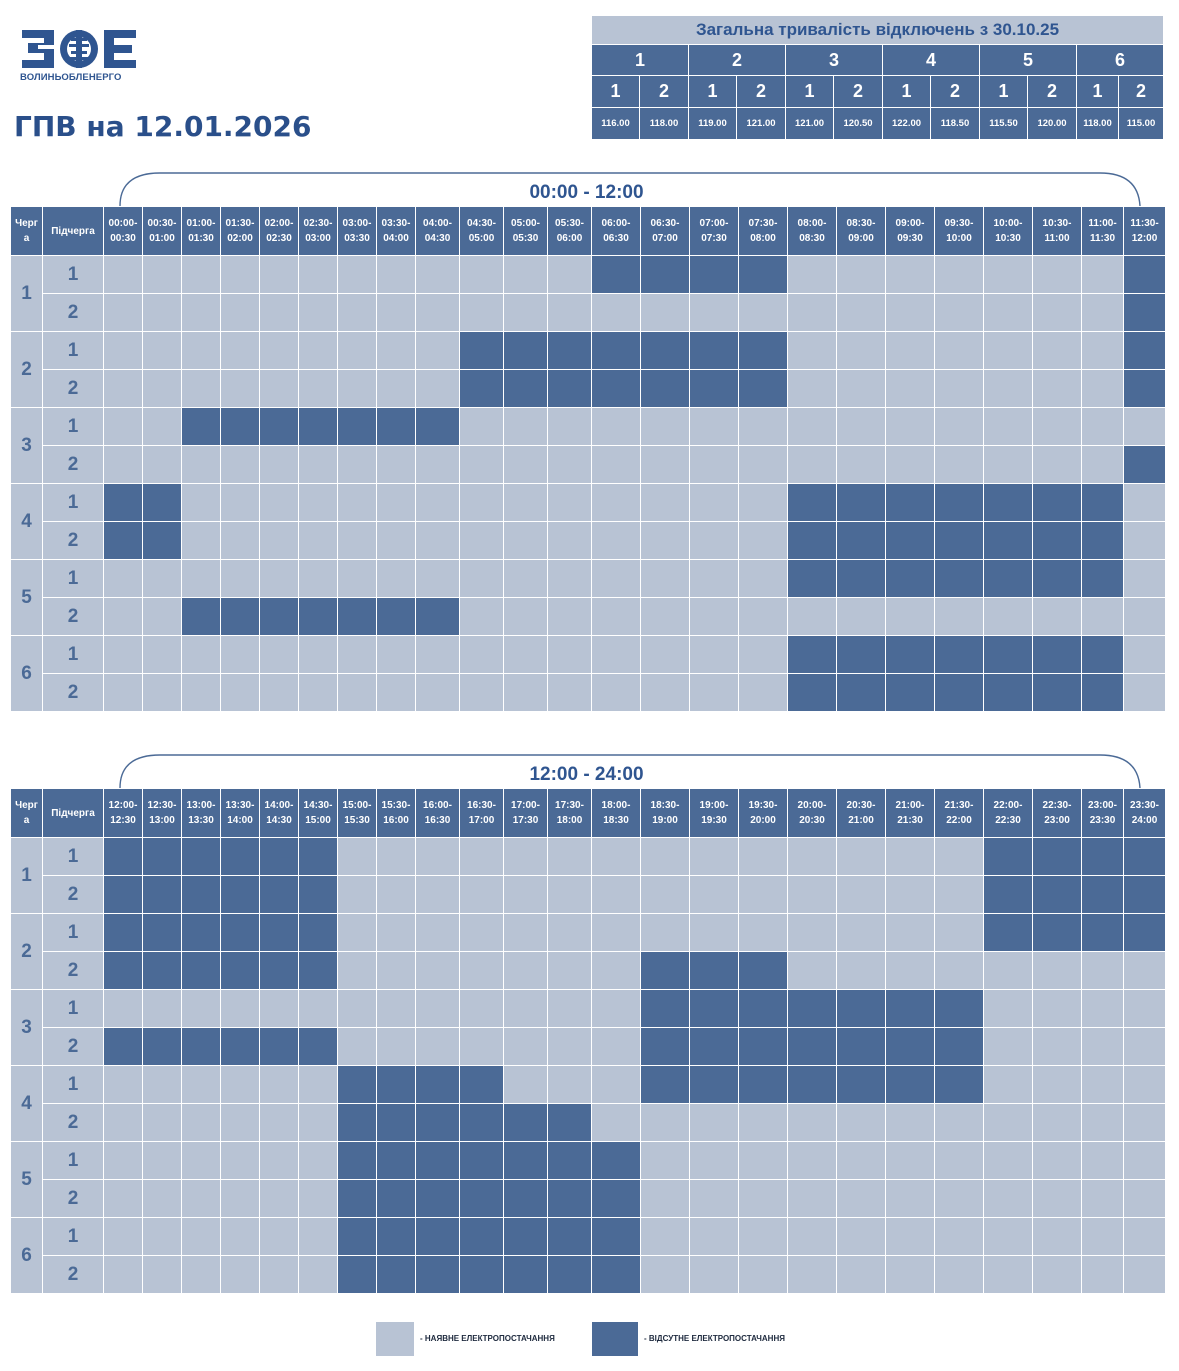 Image resolution: width=1179 pixels, height=1371 pixels. Describe the element at coordinates (588, 692) in the screenshot. I see `schedule-row: 2` at that location.